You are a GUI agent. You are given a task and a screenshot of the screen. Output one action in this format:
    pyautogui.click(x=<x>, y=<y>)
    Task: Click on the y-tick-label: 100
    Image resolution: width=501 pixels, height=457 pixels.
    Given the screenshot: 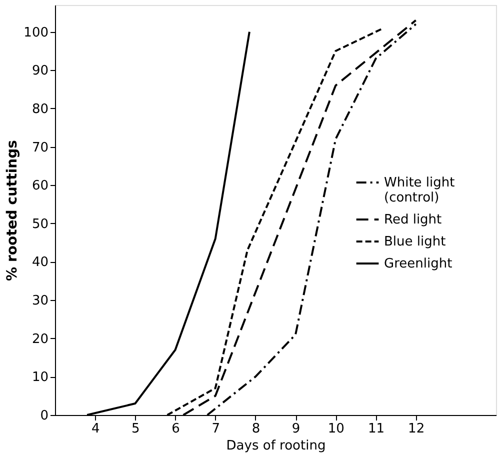 What is the action you would take?
    pyautogui.click(x=36, y=32)
    